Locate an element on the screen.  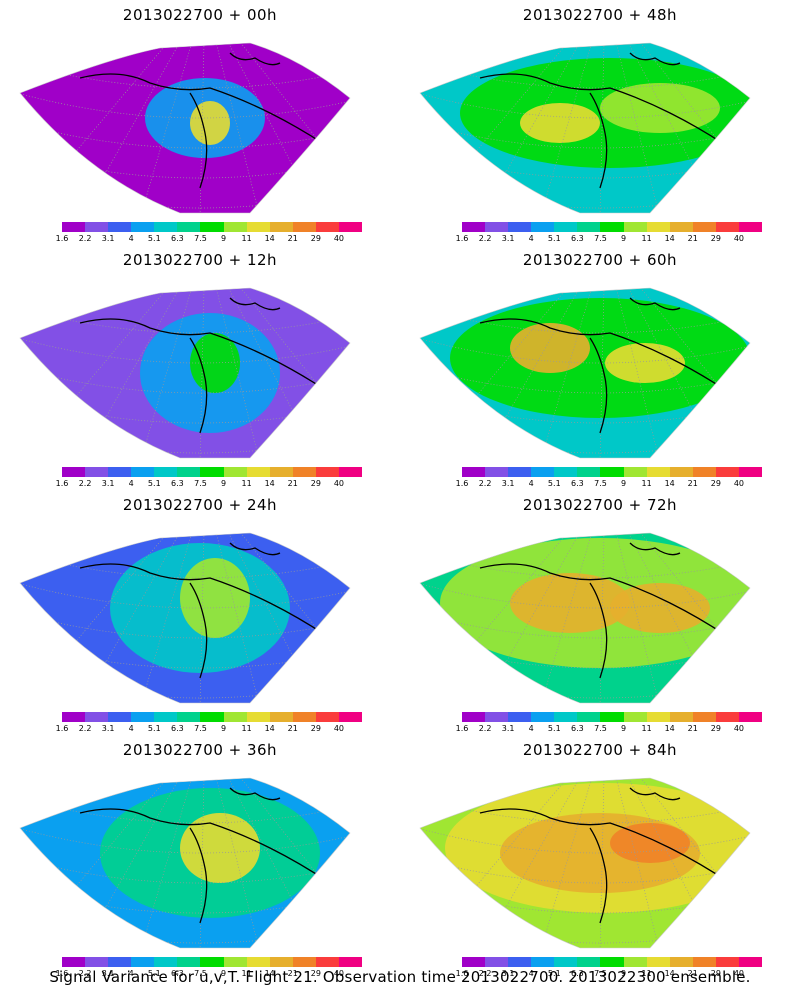
panel-title: 2013022700 + 60h is located at coordinates (600, 260).